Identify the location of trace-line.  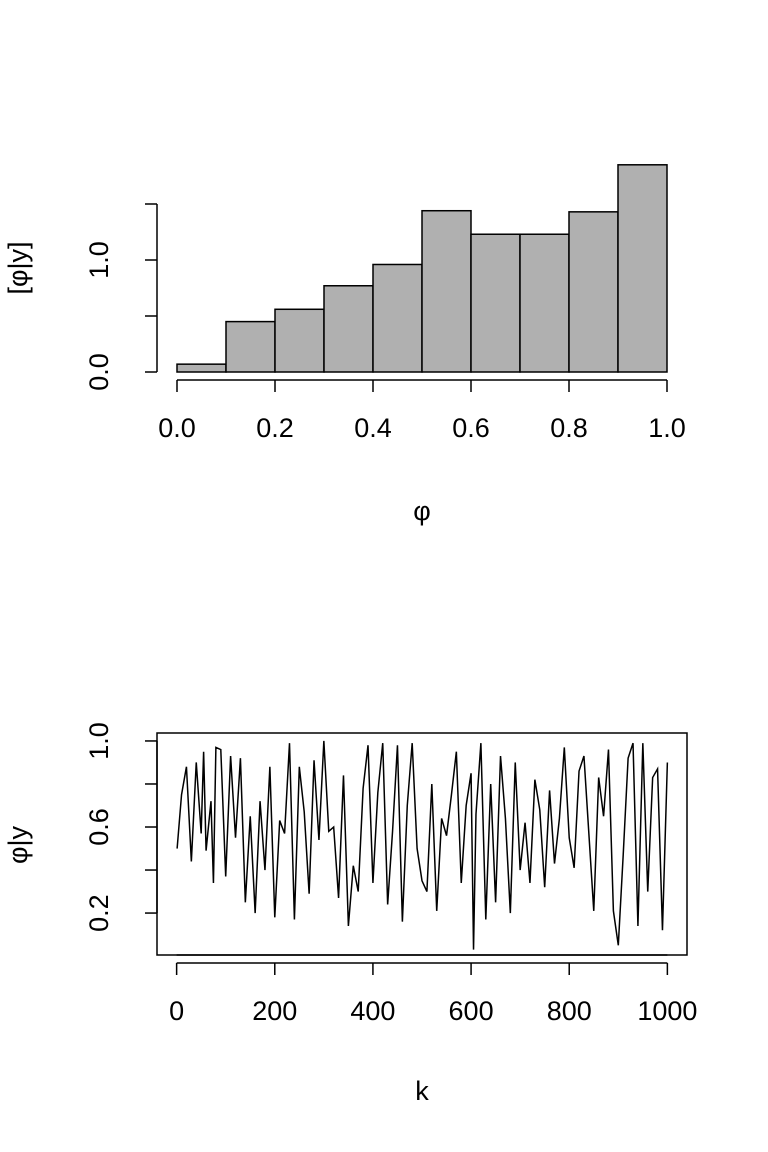
(422, 845).